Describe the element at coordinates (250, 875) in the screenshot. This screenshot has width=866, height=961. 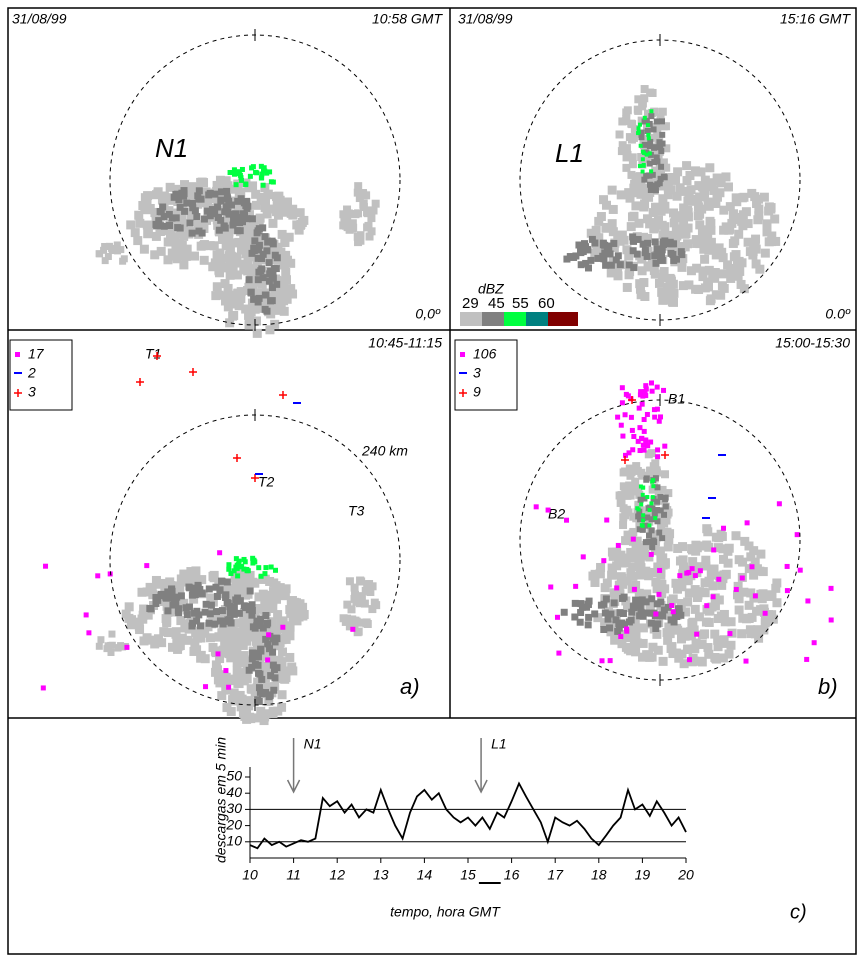
I see `x-tick-label: 10` at that location.